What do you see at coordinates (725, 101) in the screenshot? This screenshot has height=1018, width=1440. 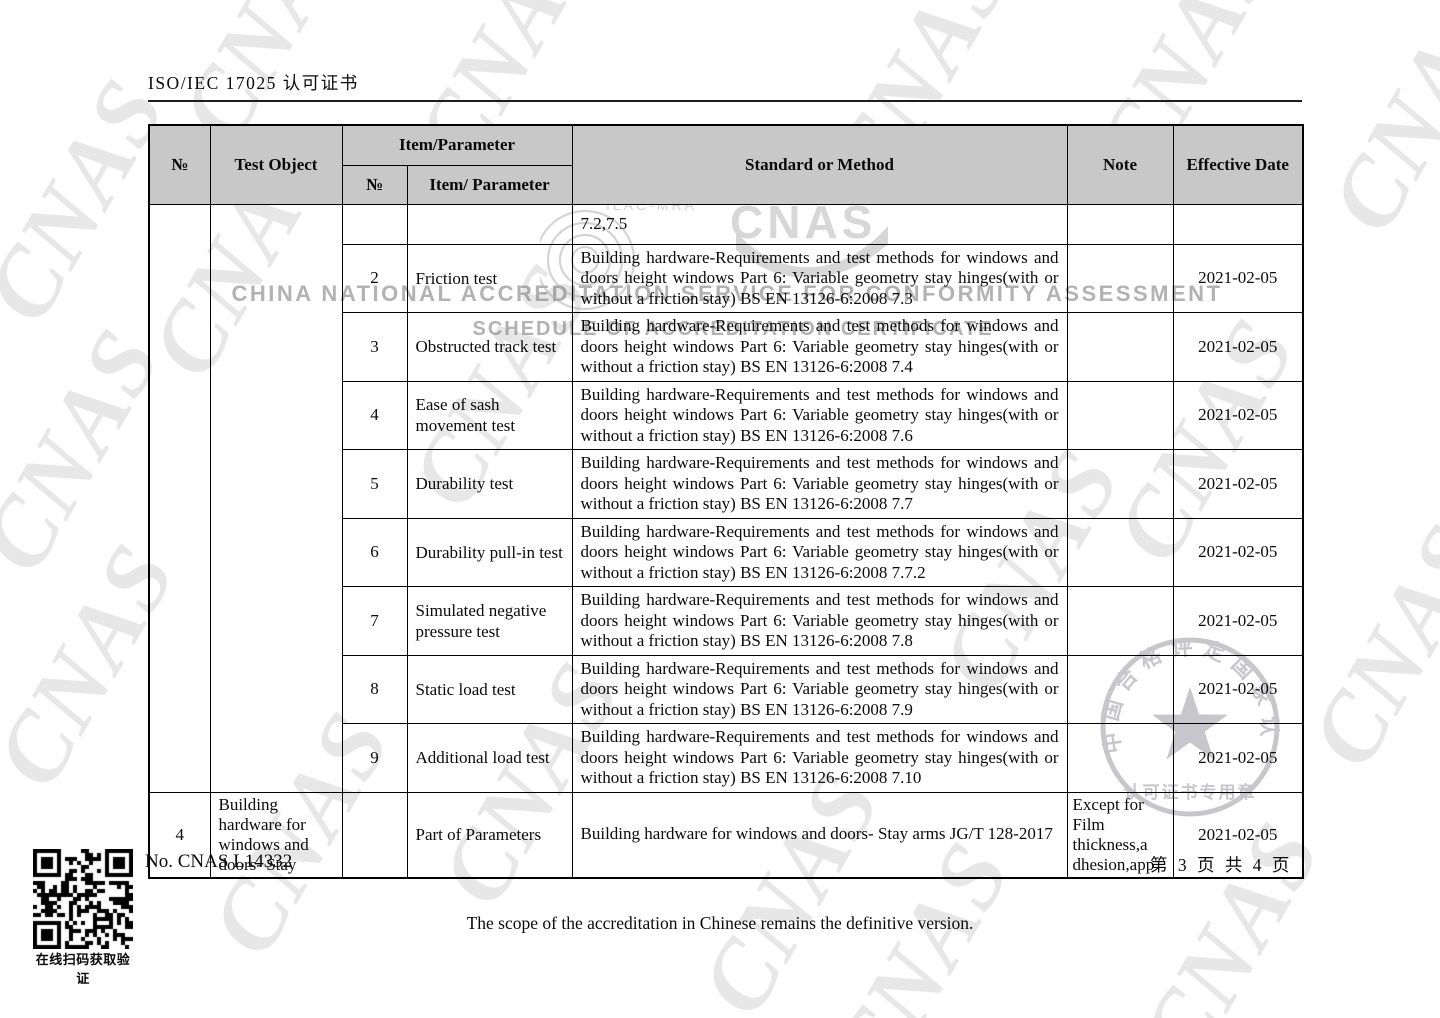 I see `title-divider` at bounding box center [725, 101].